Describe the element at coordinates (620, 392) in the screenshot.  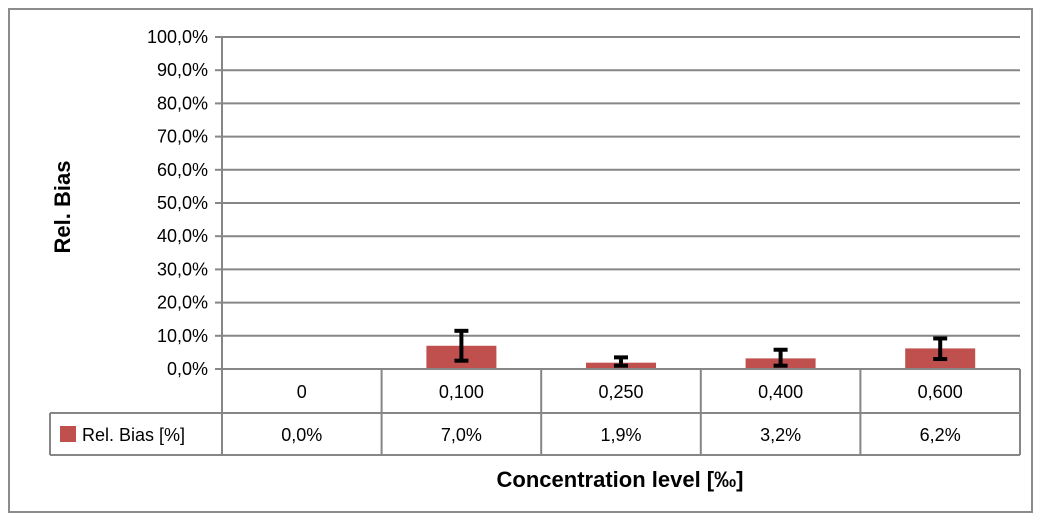
I see `x-category-label: 0,250` at that location.